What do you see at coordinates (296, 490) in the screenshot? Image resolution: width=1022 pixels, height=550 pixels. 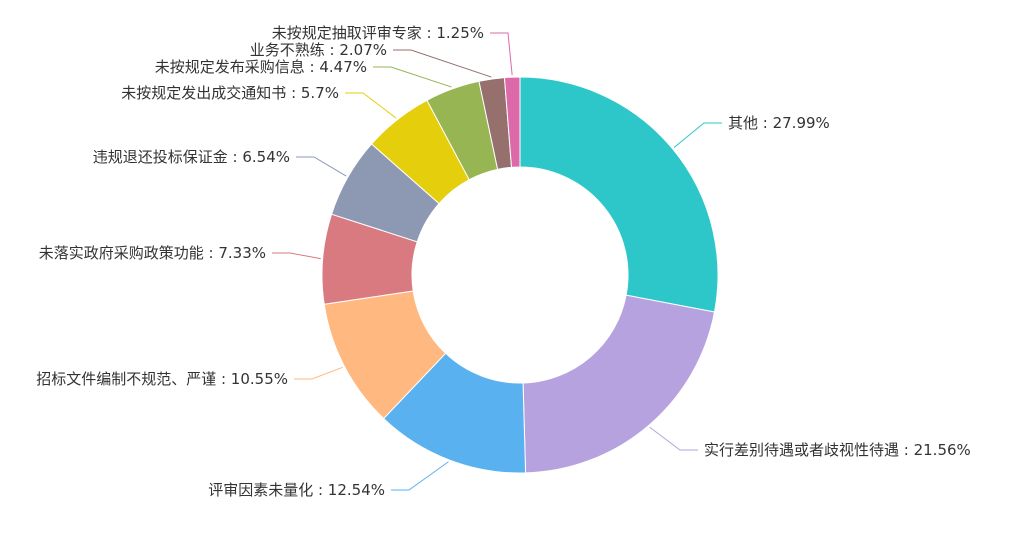 I see `slice-label: 评审因素未量化 : 12.54%` at bounding box center [296, 490].